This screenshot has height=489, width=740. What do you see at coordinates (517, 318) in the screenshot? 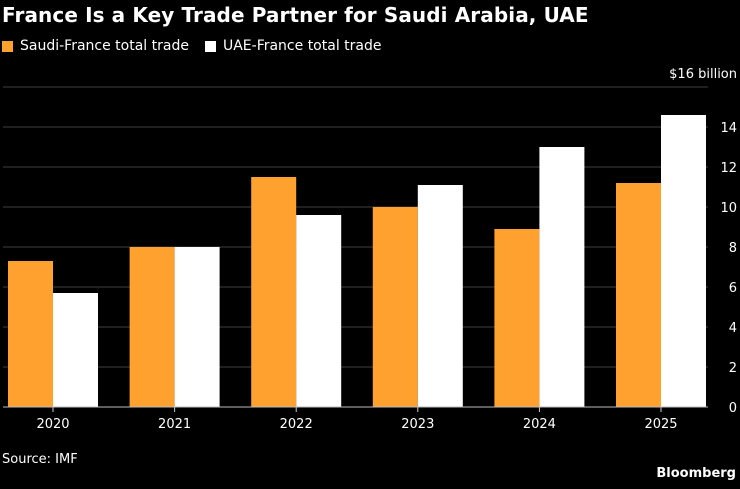
I see `bar-saudi-2024` at bounding box center [517, 318].